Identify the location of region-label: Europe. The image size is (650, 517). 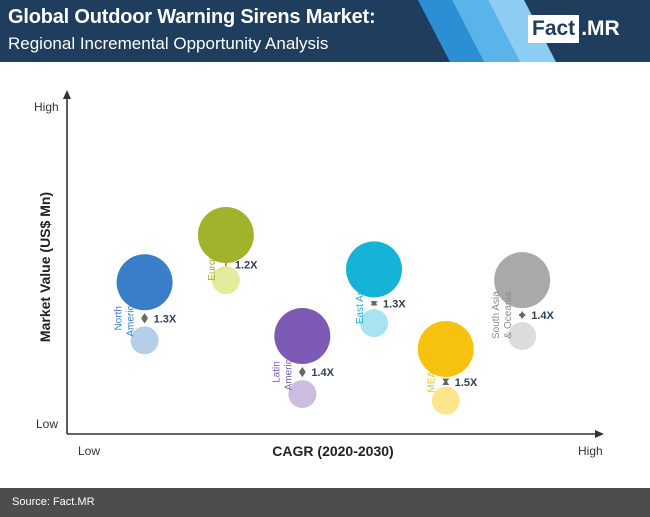
(212, 264).